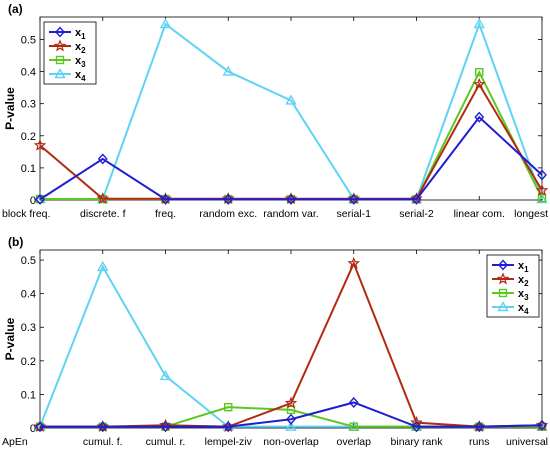 This screenshot has width=550, height=455. What do you see at coordinates (229, 442) in the screenshot?
I see `xtick-label-1-3: lempel-ziv` at bounding box center [229, 442].